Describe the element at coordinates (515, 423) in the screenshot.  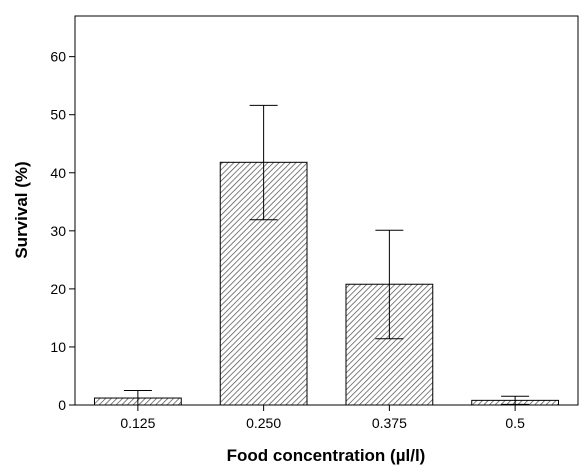
I see `x-tick-label: 0.5` at that location.